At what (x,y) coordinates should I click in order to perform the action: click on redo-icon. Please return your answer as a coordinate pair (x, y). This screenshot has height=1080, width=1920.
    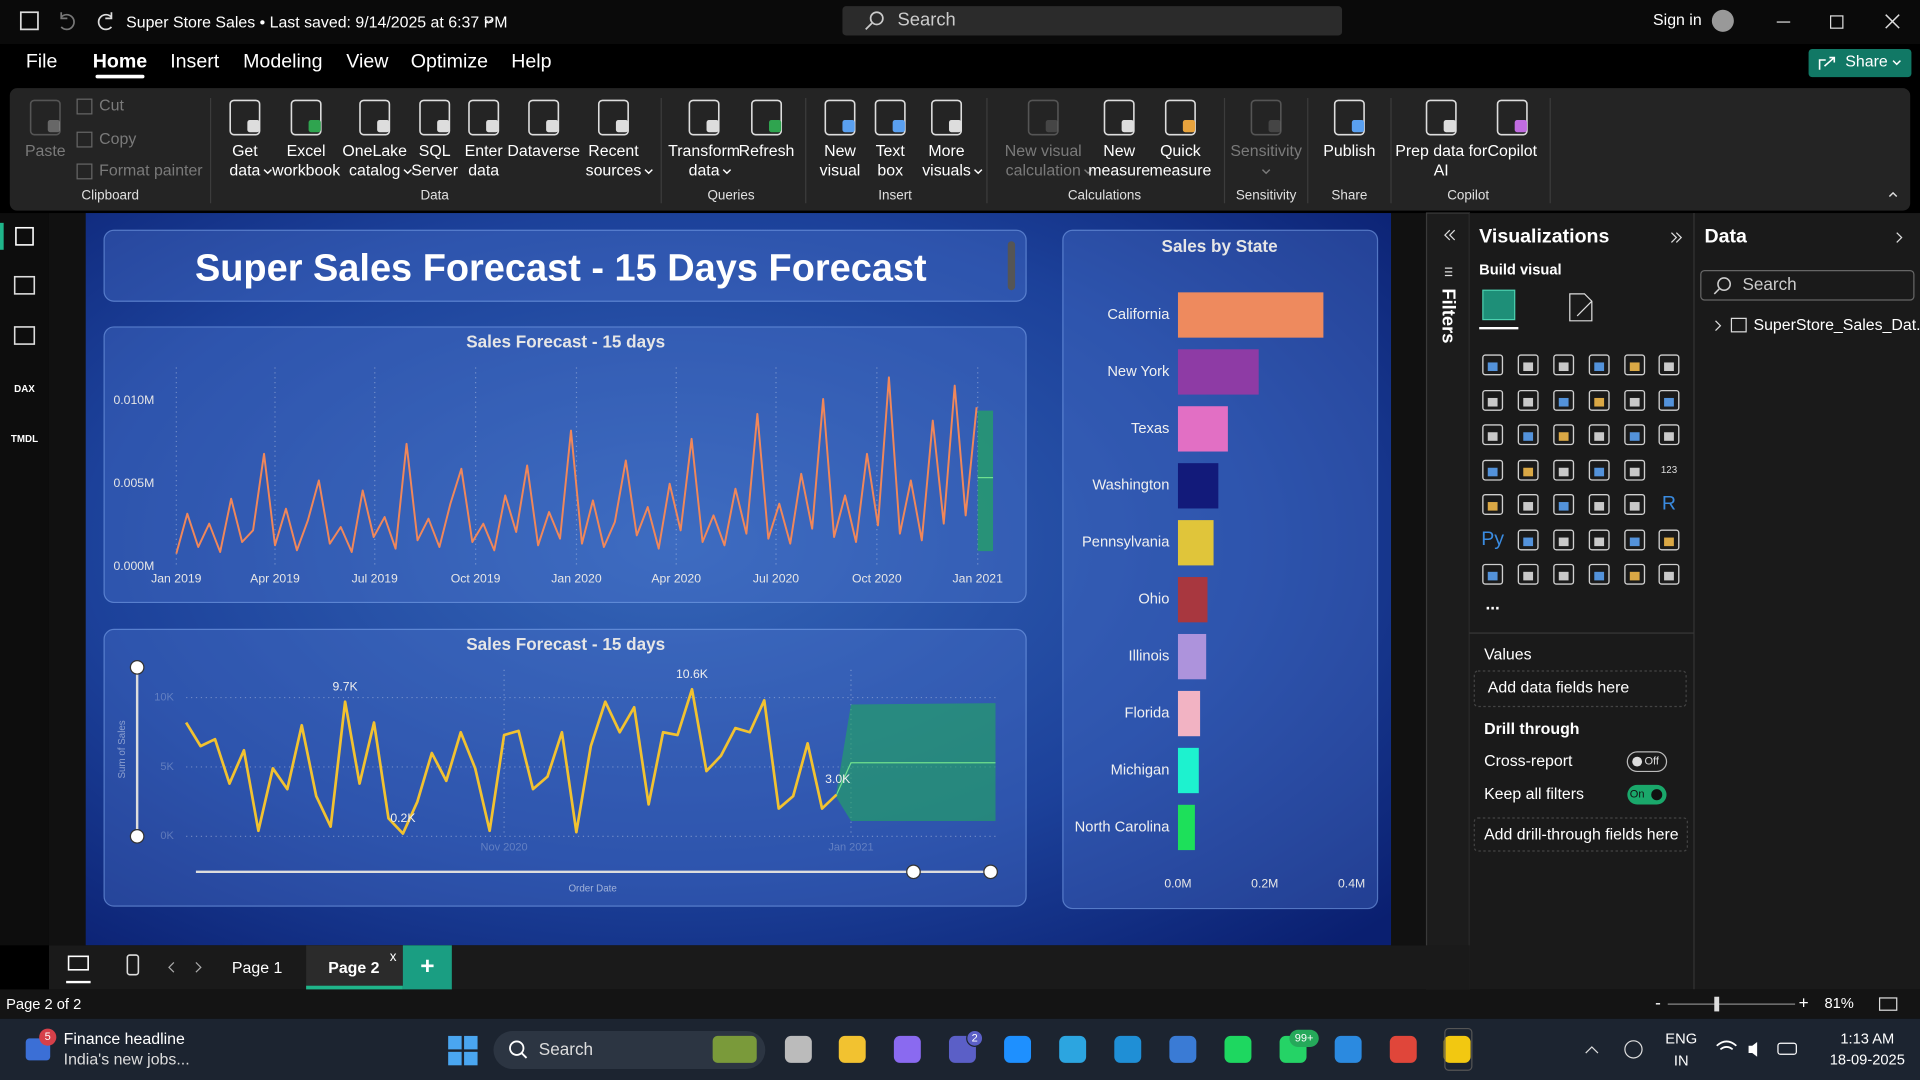
    Looking at the image, I should click on (105, 21).